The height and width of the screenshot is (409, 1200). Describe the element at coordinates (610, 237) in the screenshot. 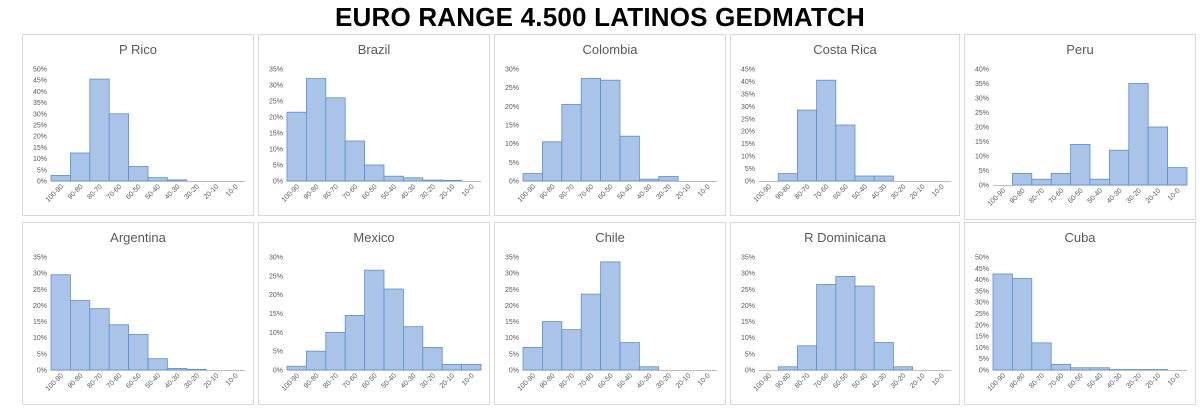

I see `chart-title: Chile` at that location.